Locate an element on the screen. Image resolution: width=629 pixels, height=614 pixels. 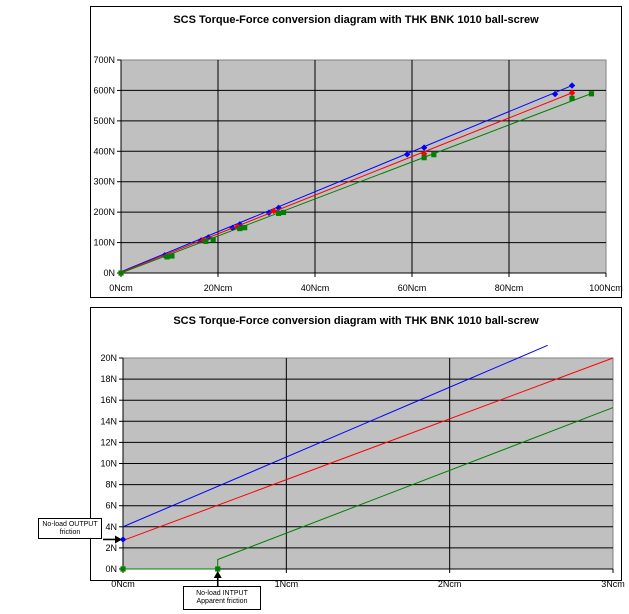
top-x-tick-label: 80Ncm is located at coordinates (509, 288).